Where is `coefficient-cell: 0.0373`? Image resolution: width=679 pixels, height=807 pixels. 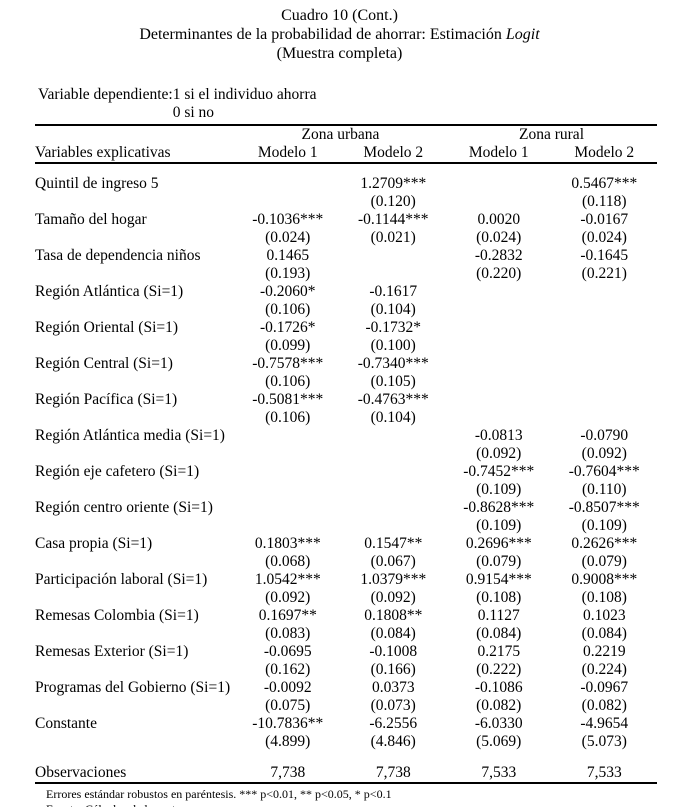 coefficient-cell: 0.0373 is located at coordinates (393, 687).